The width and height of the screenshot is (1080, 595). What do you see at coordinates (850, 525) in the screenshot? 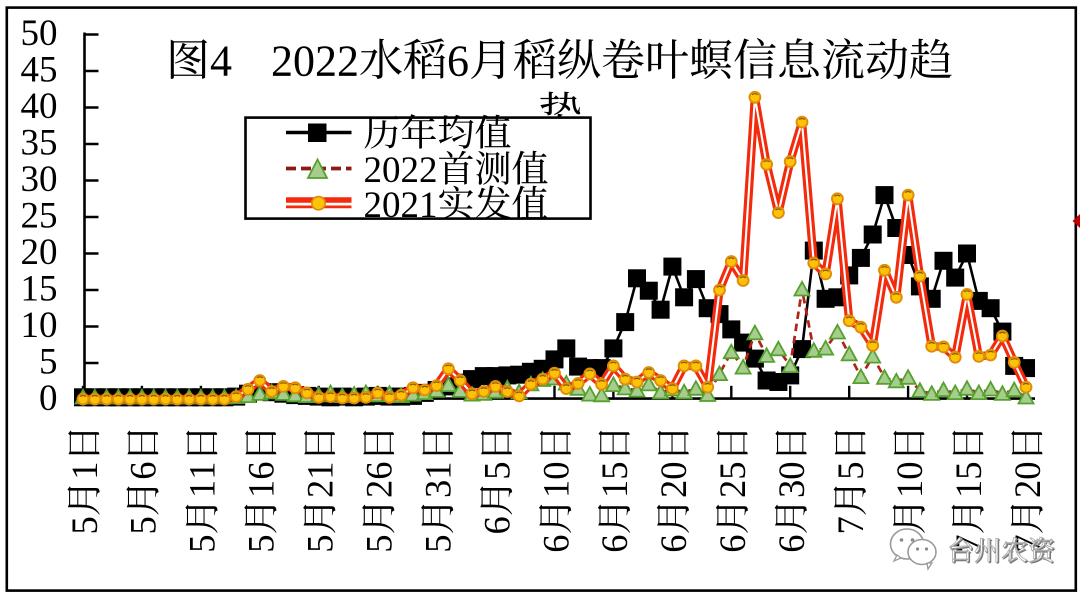
I see `svg-text: 7` at bounding box center [850, 525].